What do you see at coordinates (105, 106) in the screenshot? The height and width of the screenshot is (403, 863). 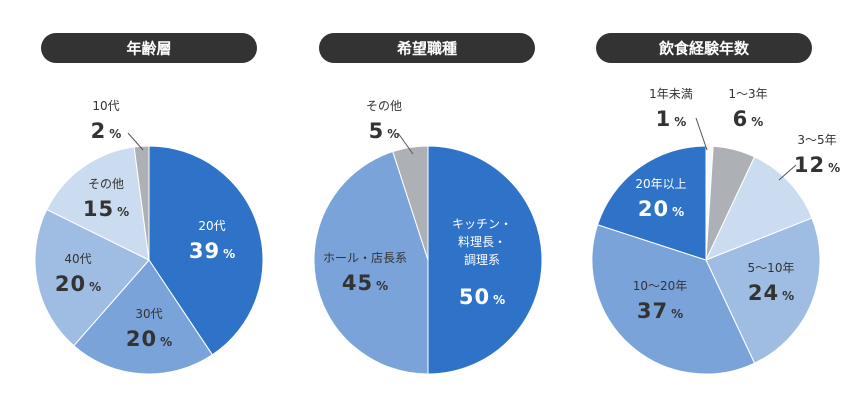 I see `slice-category-label: 10代` at bounding box center [105, 106].